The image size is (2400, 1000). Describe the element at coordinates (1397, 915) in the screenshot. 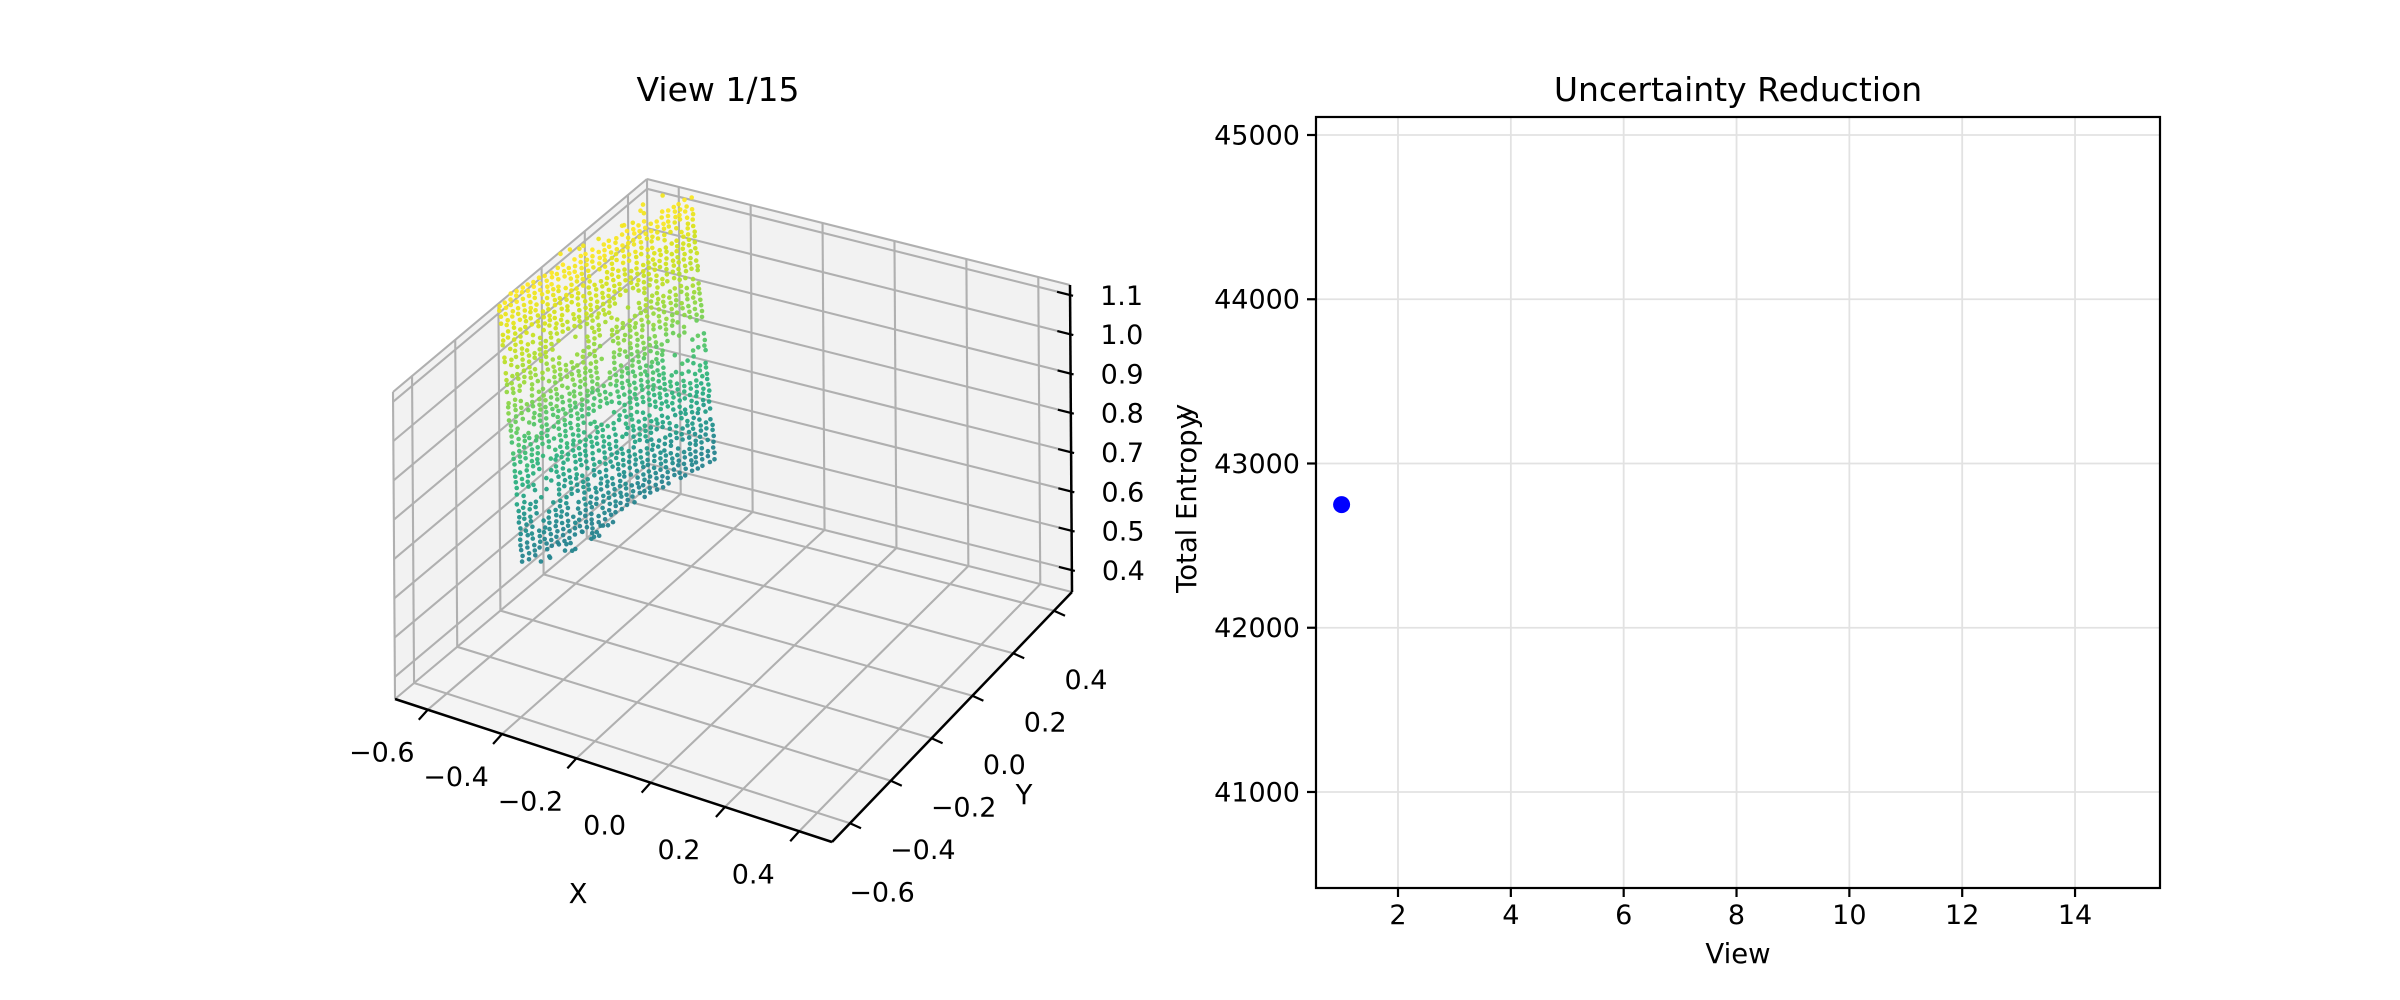

I see `x-tick-label: 2` at that location.